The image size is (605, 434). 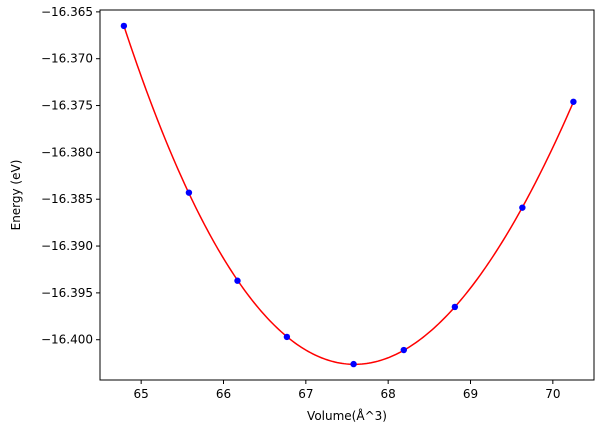 I want to click on y-tick-label: −16.380, so click(x=67, y=152).